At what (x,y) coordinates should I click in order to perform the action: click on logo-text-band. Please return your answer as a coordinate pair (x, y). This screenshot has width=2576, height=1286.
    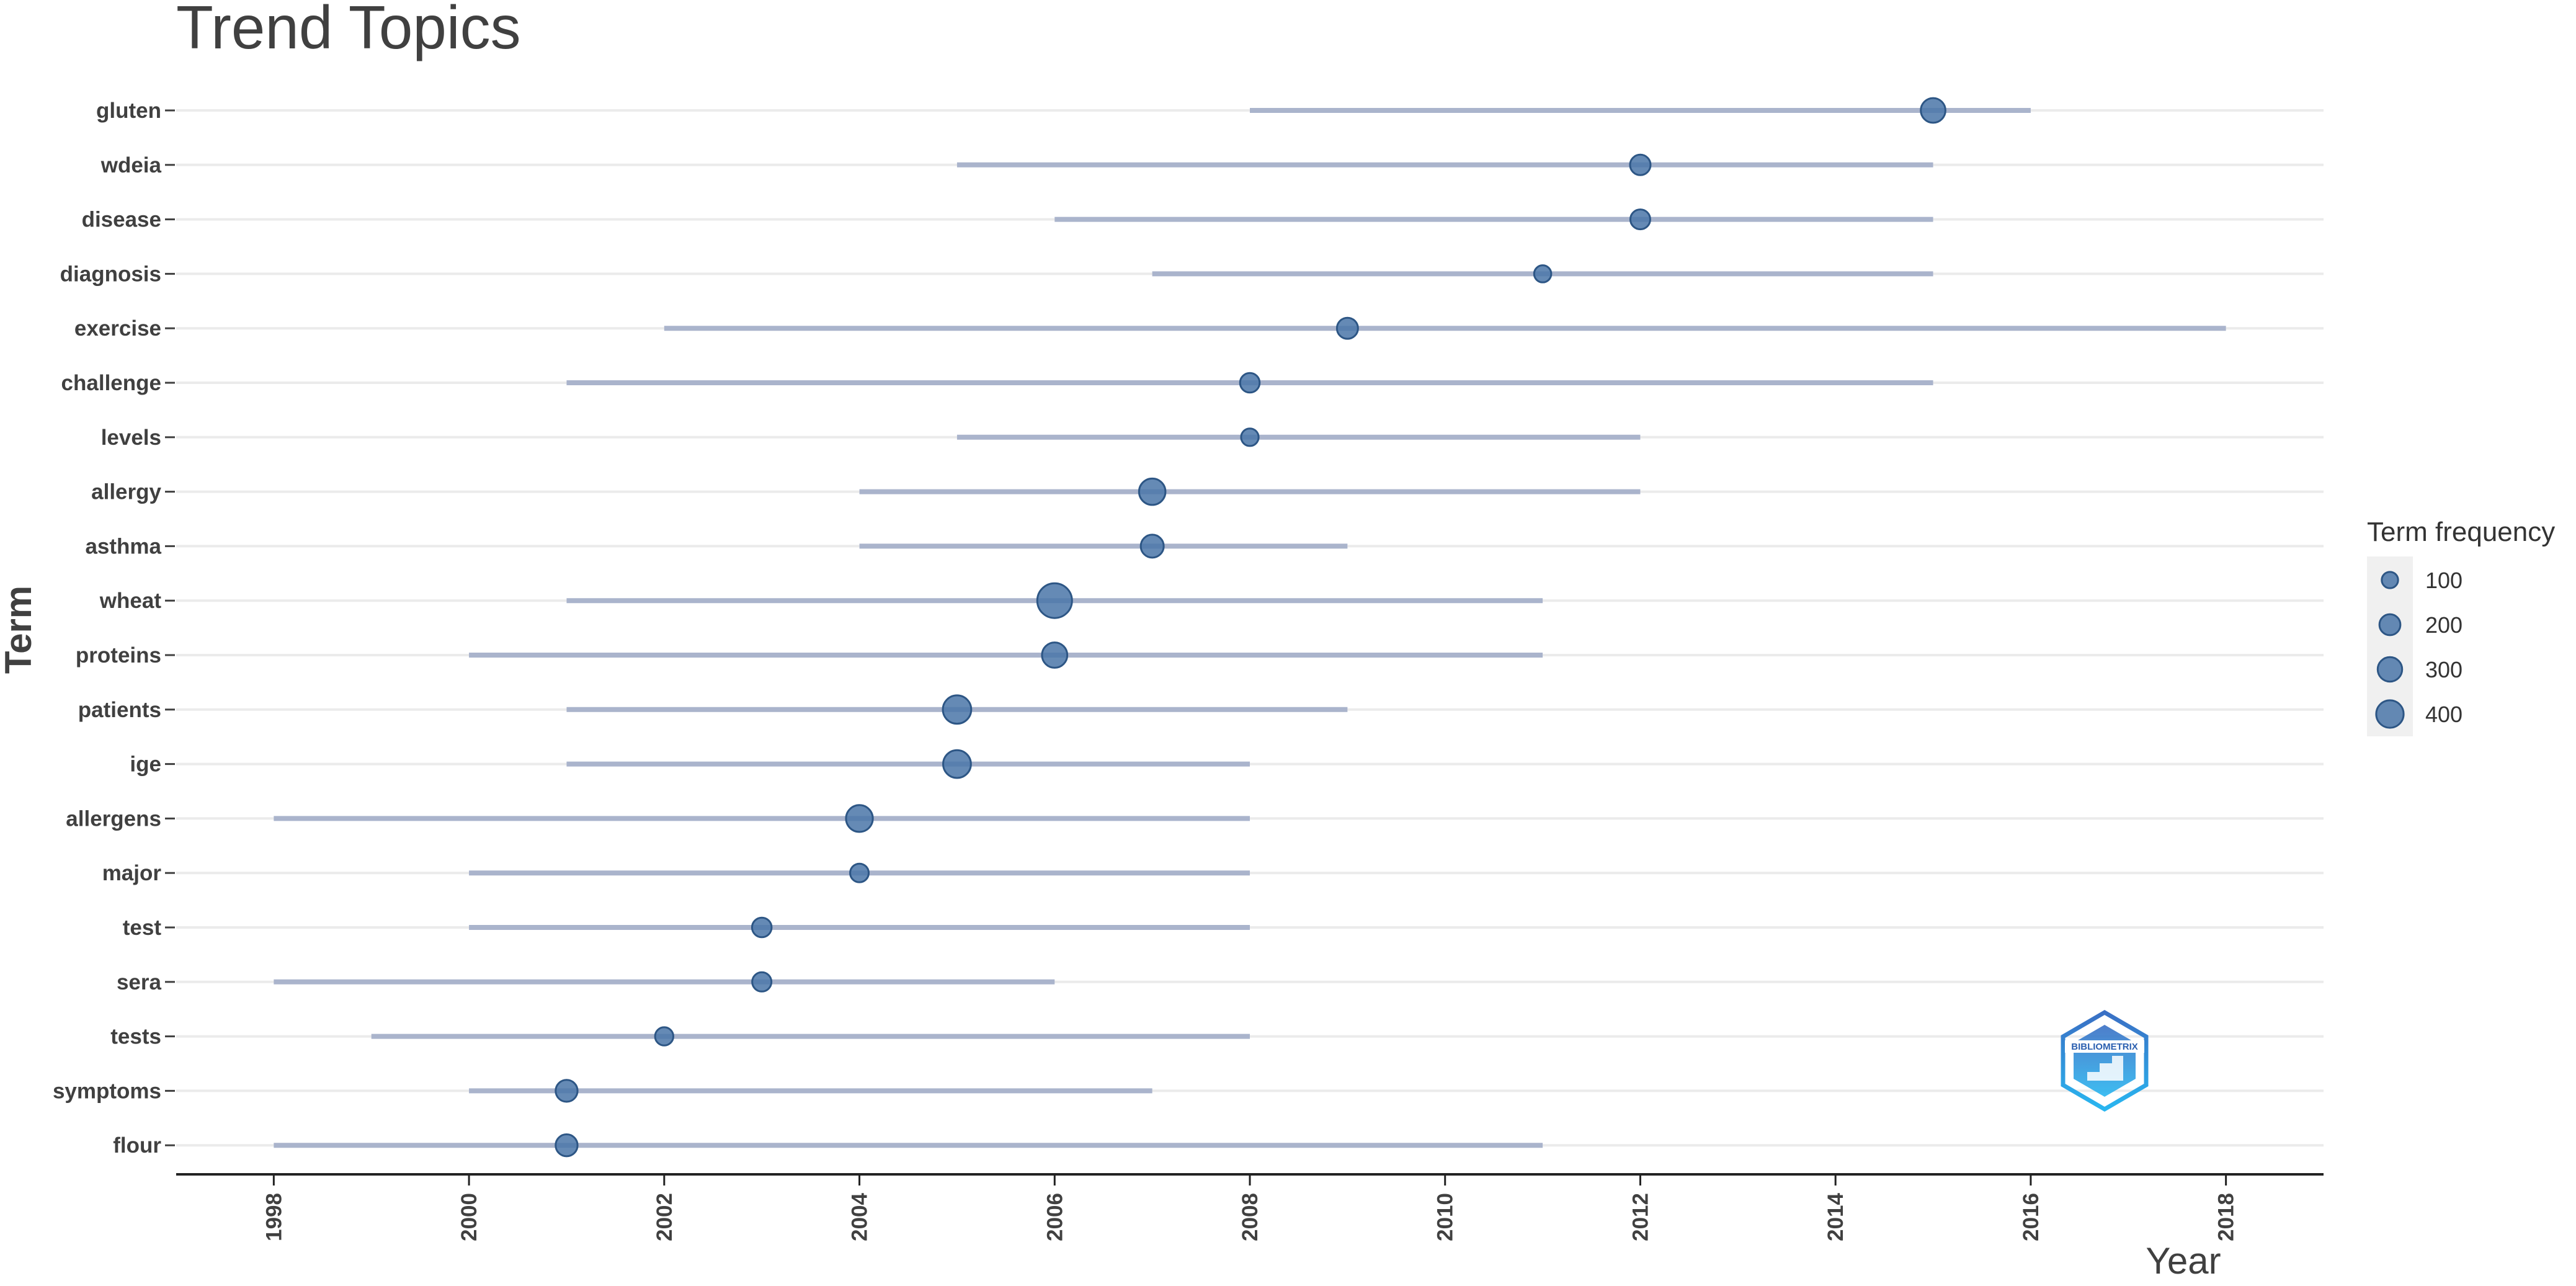
    Looking at the image, I should click on (2105, 1046).